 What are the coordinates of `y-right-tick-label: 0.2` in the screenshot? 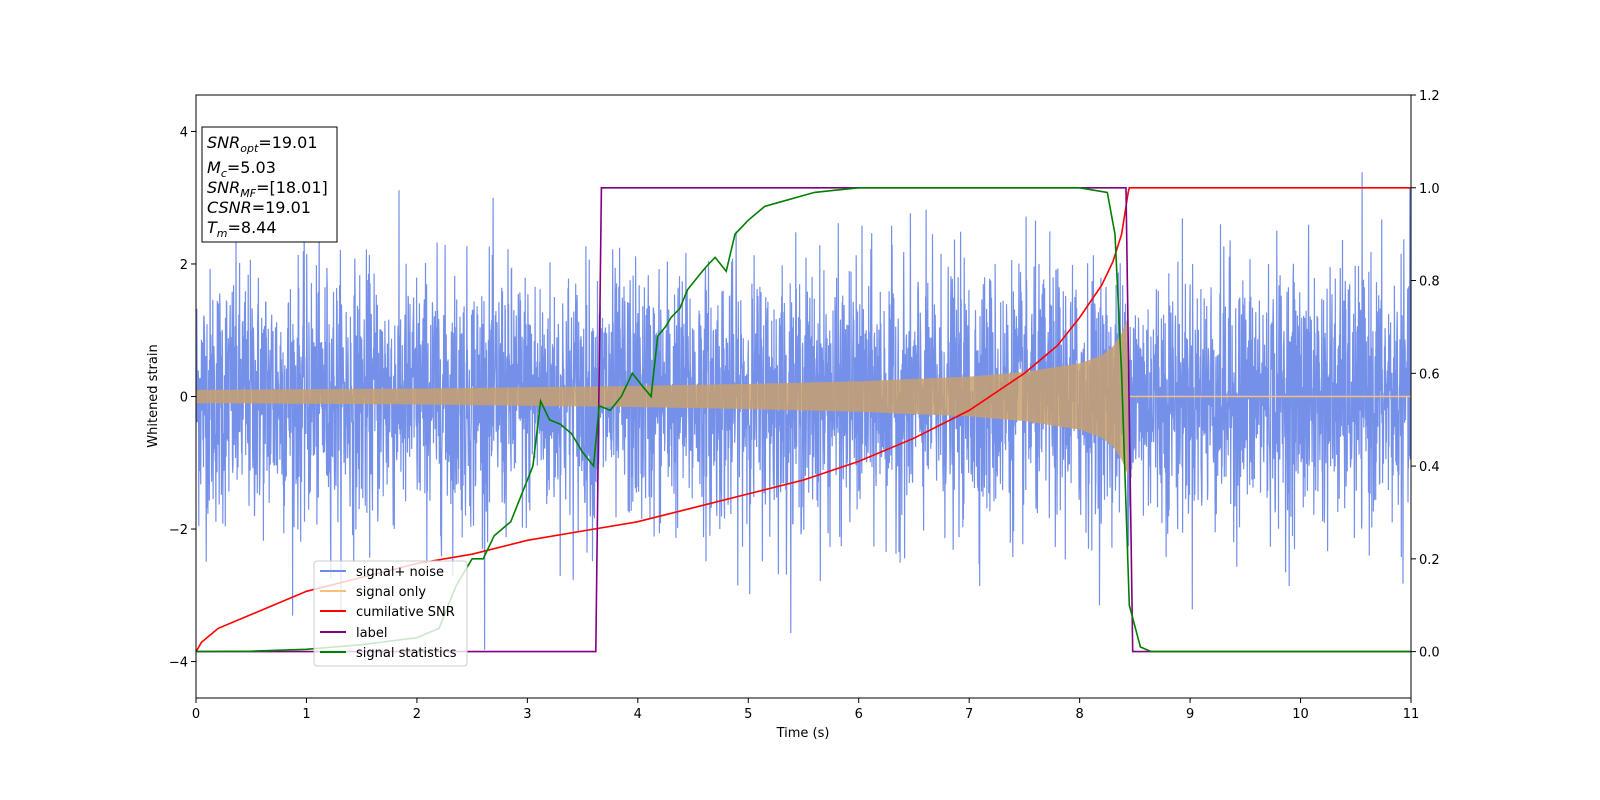 It's located at (1429, 560).